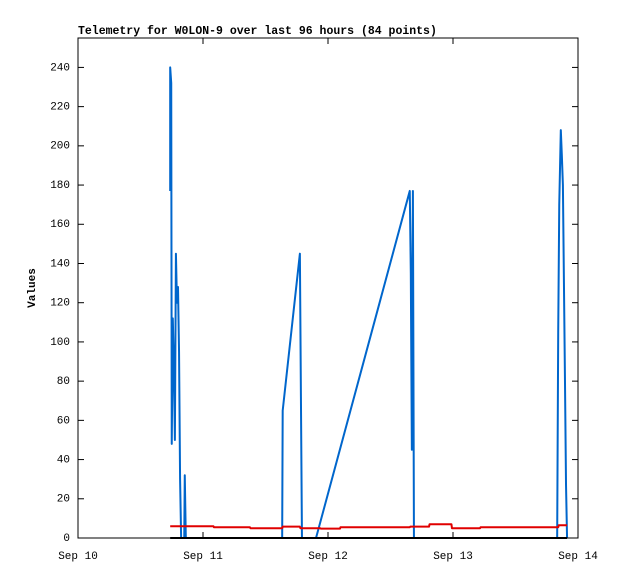  I want to click on y-tick-label: 40, so click(63, 460).